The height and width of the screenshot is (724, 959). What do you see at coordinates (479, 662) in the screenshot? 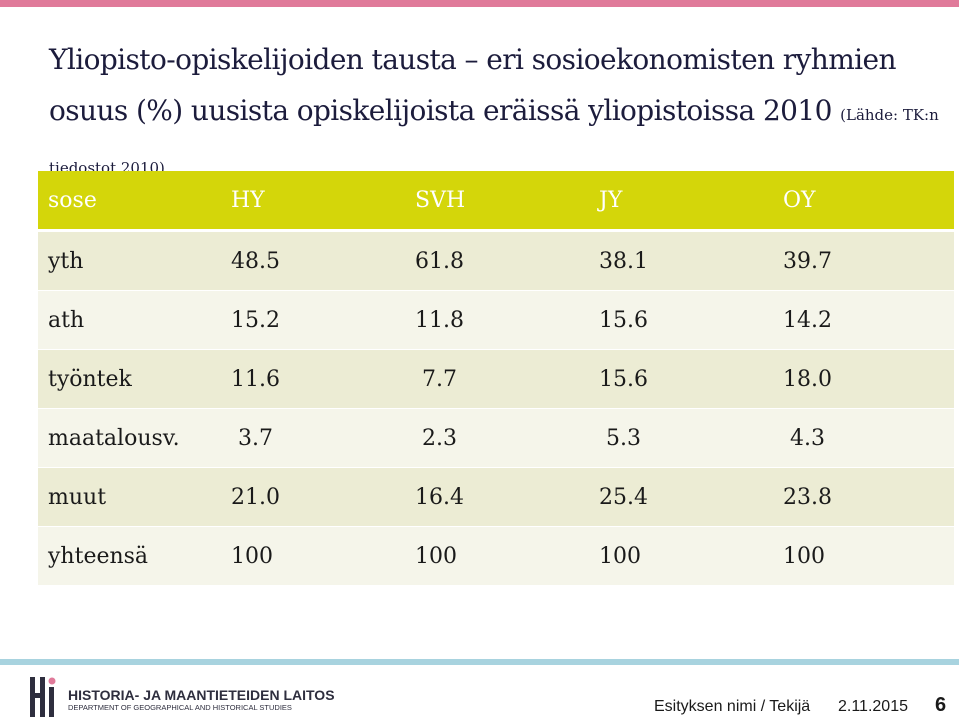
I see `bottom-accent-bar` at bounding box center [479, 662].